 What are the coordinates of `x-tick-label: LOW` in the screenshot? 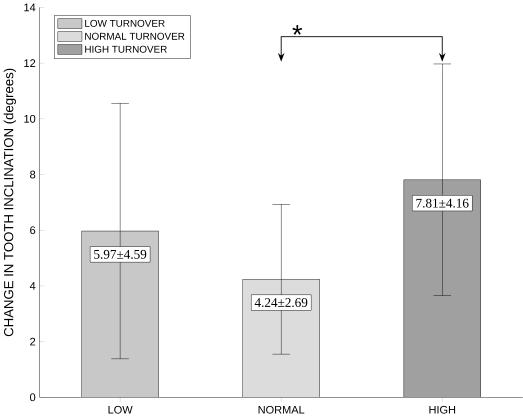 It's located at (120, 410).